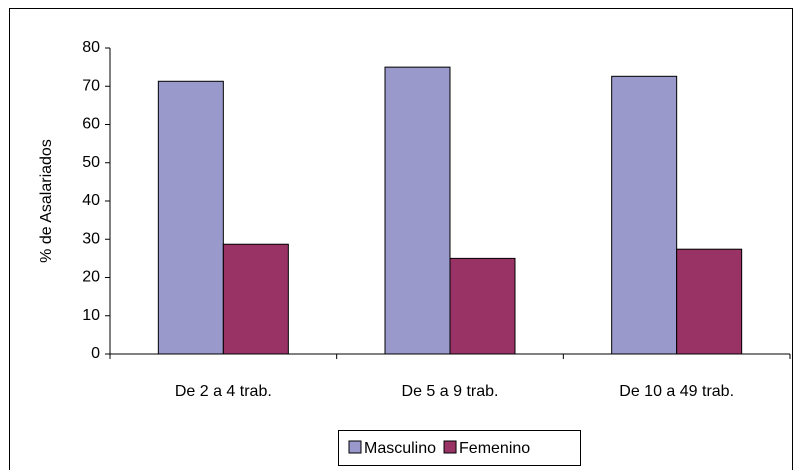 This screenshot has width=794, height=470. What do you see at coordinates (91, 162) in the screenshot?
I see `y-tick-label: 50` at bounding box center [91, 162].